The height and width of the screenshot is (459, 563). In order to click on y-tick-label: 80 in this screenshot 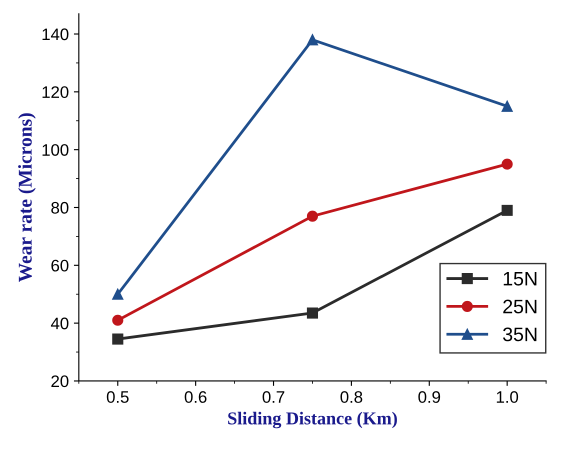, I will do `click(59, 208)`.